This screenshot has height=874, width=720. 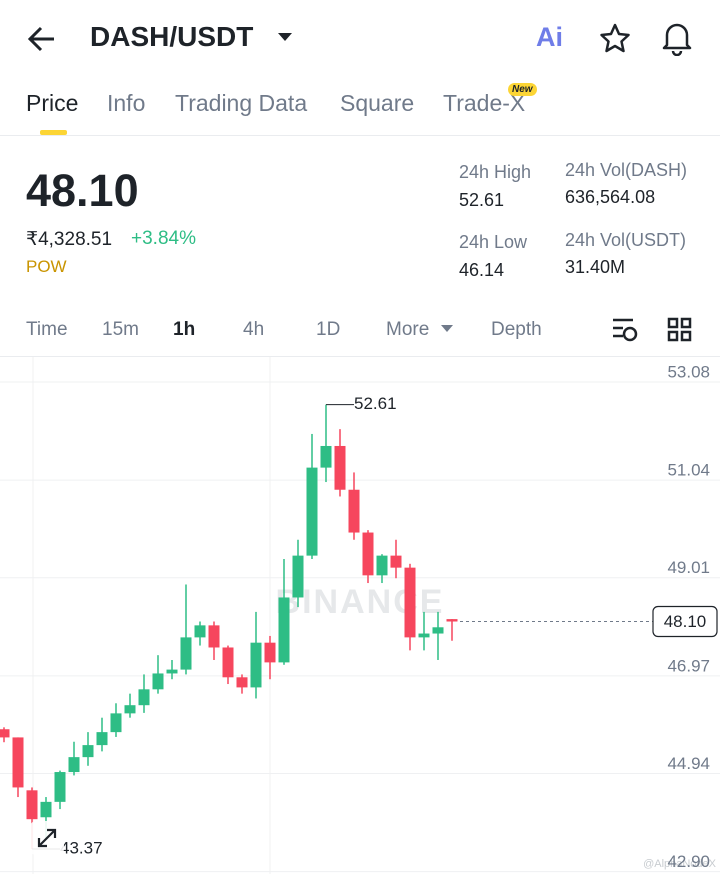 What do you see at coordinates (688, 371) in the screenshot?
I see `y-tick-label: 53.08` at bounding box center [688, 371].